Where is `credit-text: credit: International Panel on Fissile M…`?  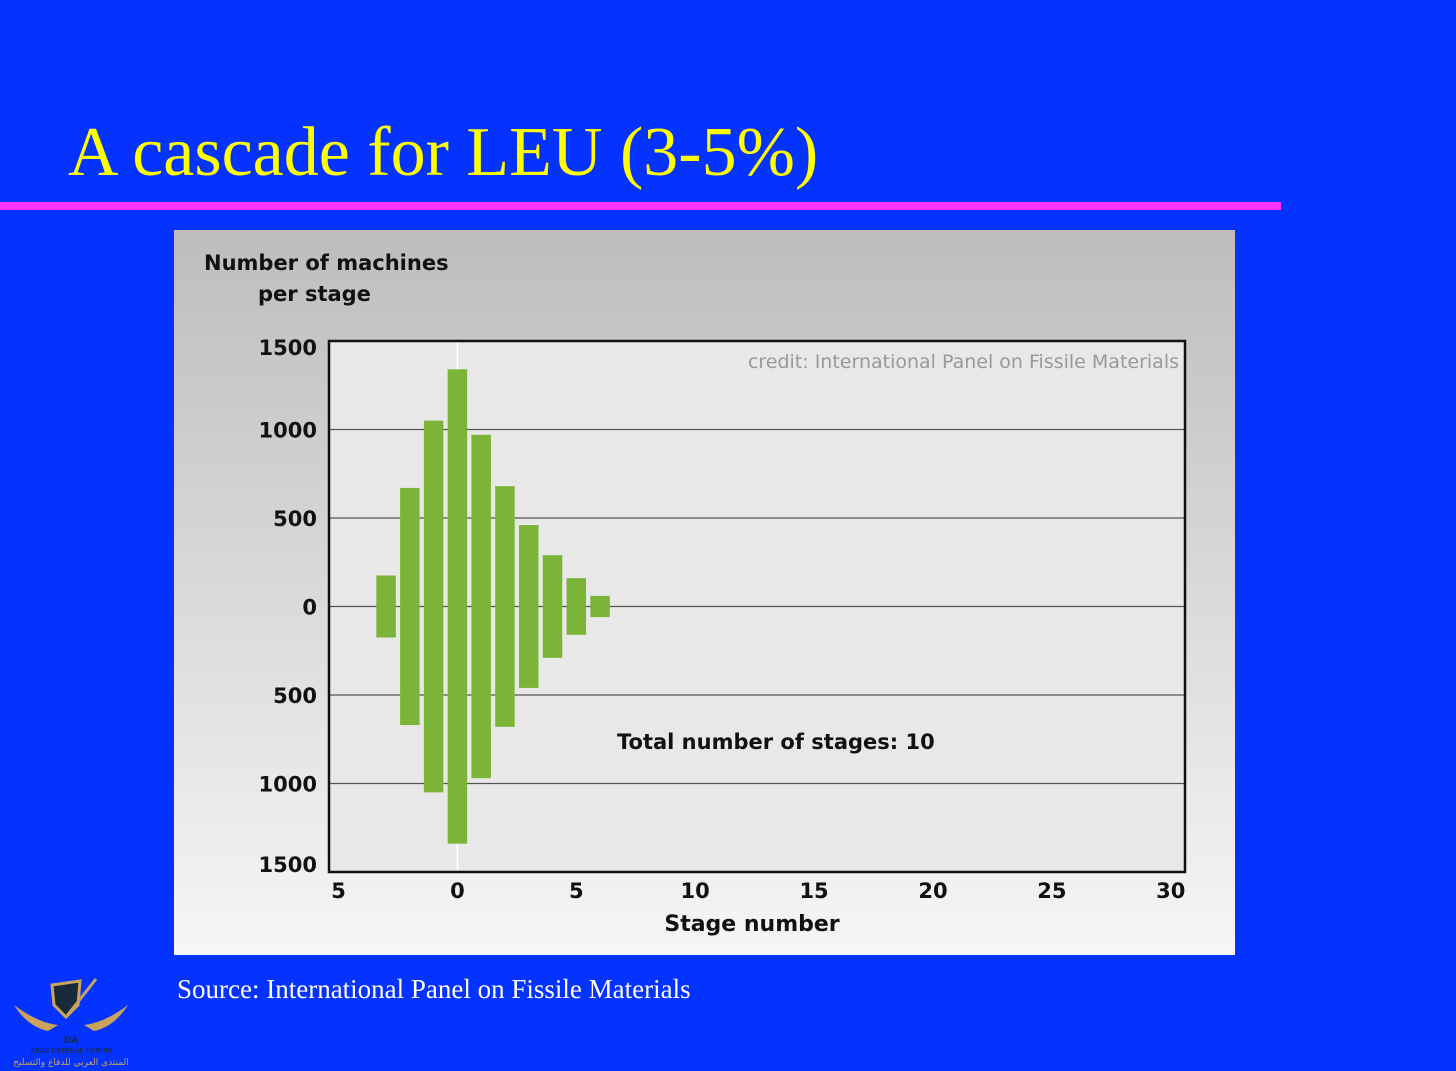 credit-text: credit: International Panel on Fissile M… is located at coordinates (963, 362).